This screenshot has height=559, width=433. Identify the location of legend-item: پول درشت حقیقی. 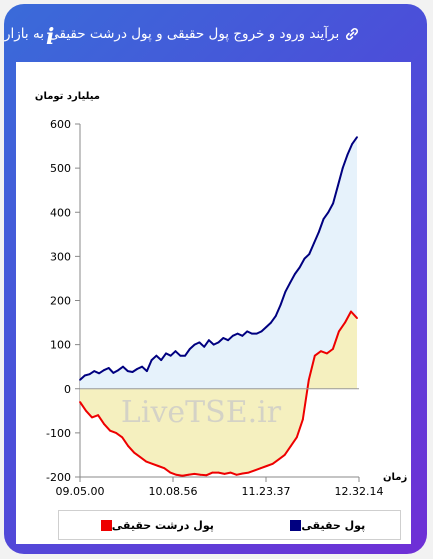
(154, 525).